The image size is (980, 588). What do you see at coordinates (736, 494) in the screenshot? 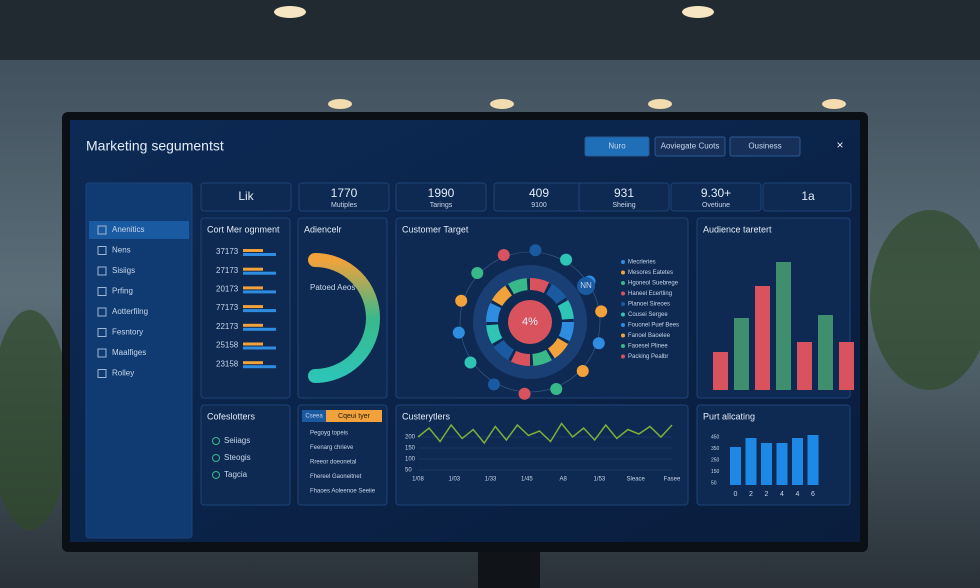
I see `x-tick-label: 0` at bounding box center [736, 494].